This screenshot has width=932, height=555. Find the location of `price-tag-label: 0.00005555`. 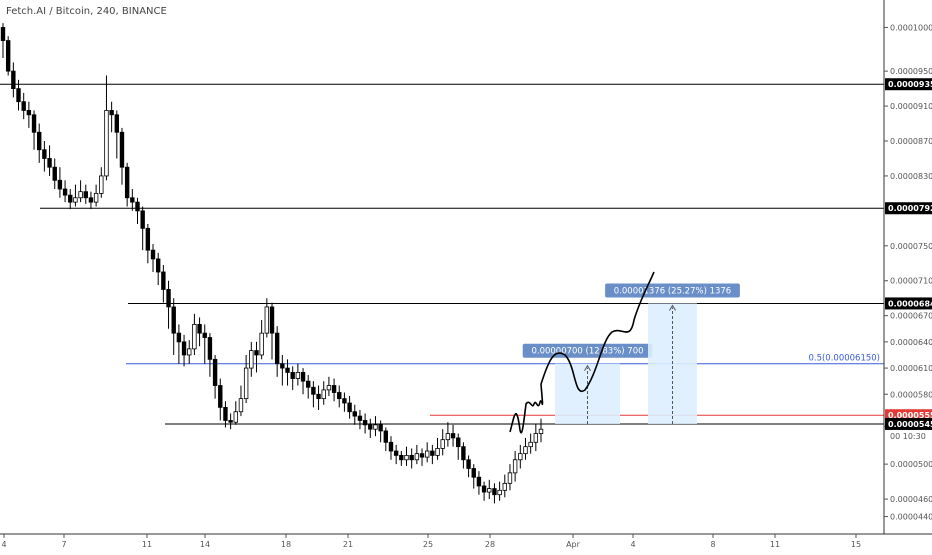

price-tag-label: 0.00005555 is located at coordinates (910, 415).